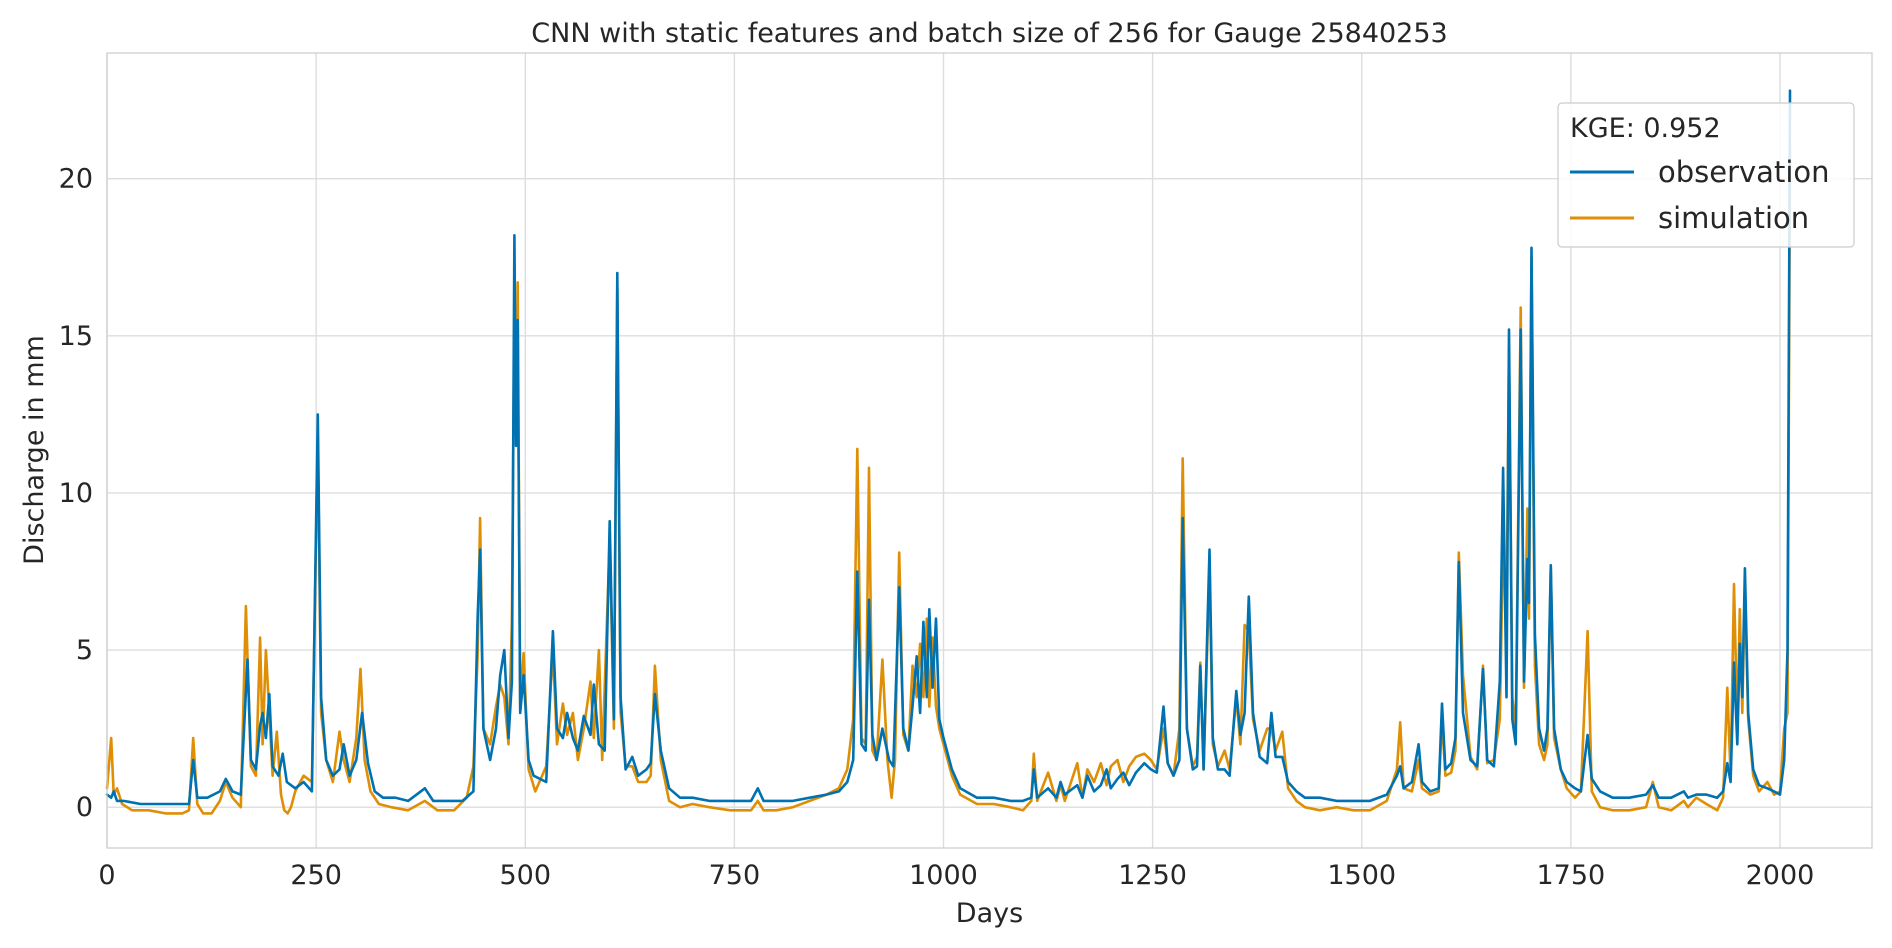 Image resolution: width=1892 pixels, height=948 pixels. I want to click on x-tick-label-500: 500, so click(525, 875).